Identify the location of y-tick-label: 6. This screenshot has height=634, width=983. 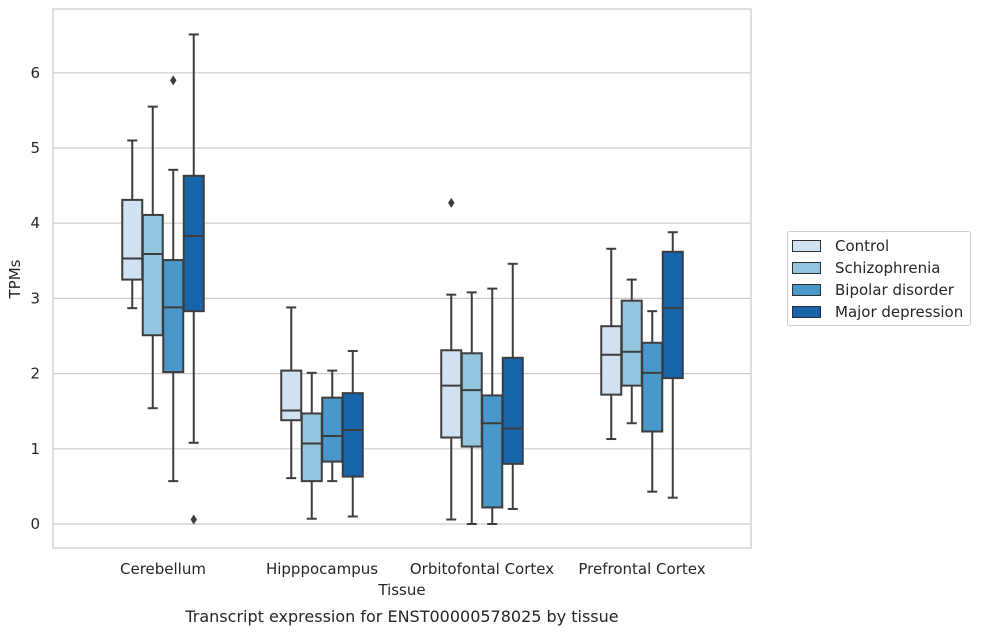
(35, 73).